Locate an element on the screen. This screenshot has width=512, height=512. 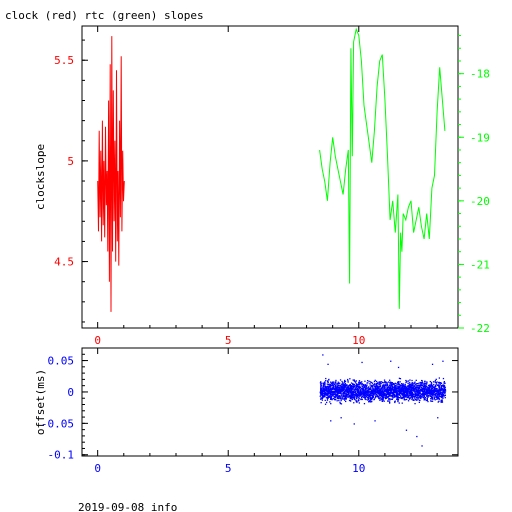
x-tick-label: 5 is located at coordinates (228, 340).